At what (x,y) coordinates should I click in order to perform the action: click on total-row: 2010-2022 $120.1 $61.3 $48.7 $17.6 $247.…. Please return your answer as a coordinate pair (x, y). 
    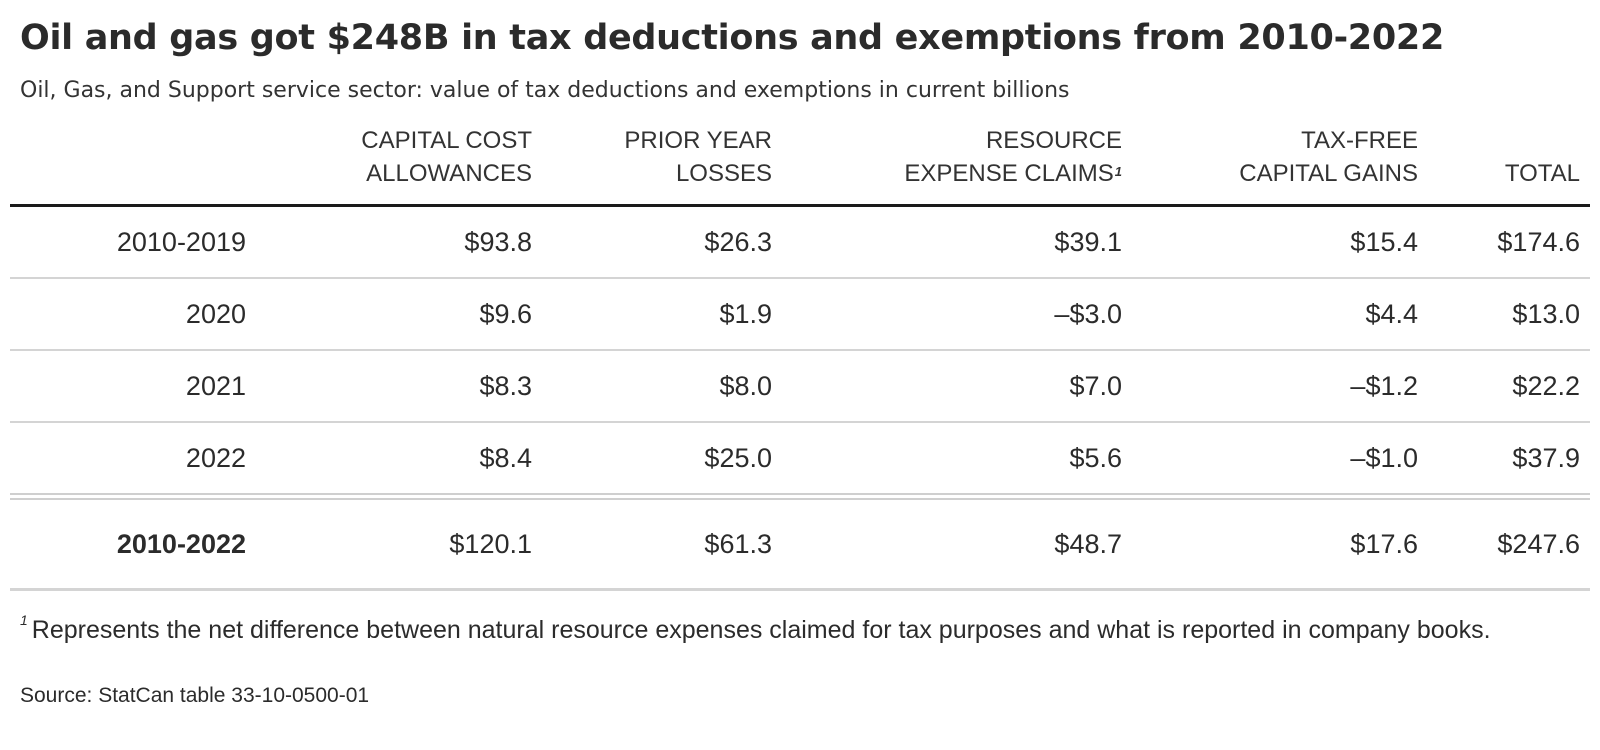
    Looking at the image, I should click on (800, 543).